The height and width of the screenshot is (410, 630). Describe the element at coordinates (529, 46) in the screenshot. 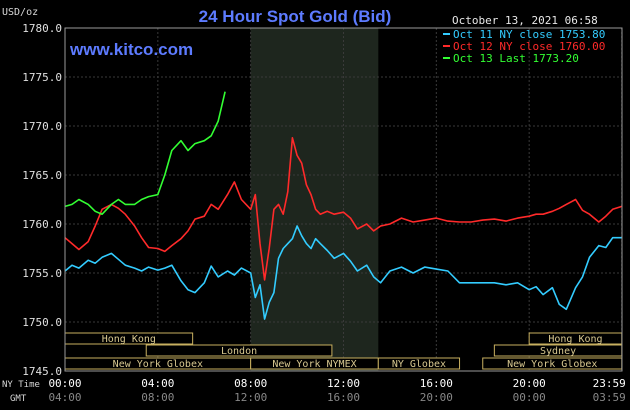

I see `legend-label: Oct 12 NY close 1760.00` at that location.